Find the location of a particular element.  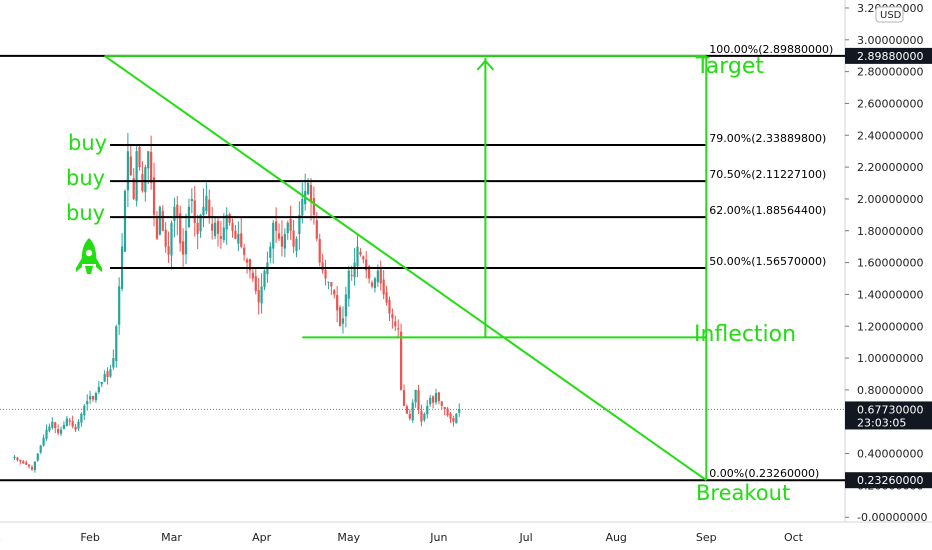

x-tick-label: Aug is located at coordinates (615, 537).